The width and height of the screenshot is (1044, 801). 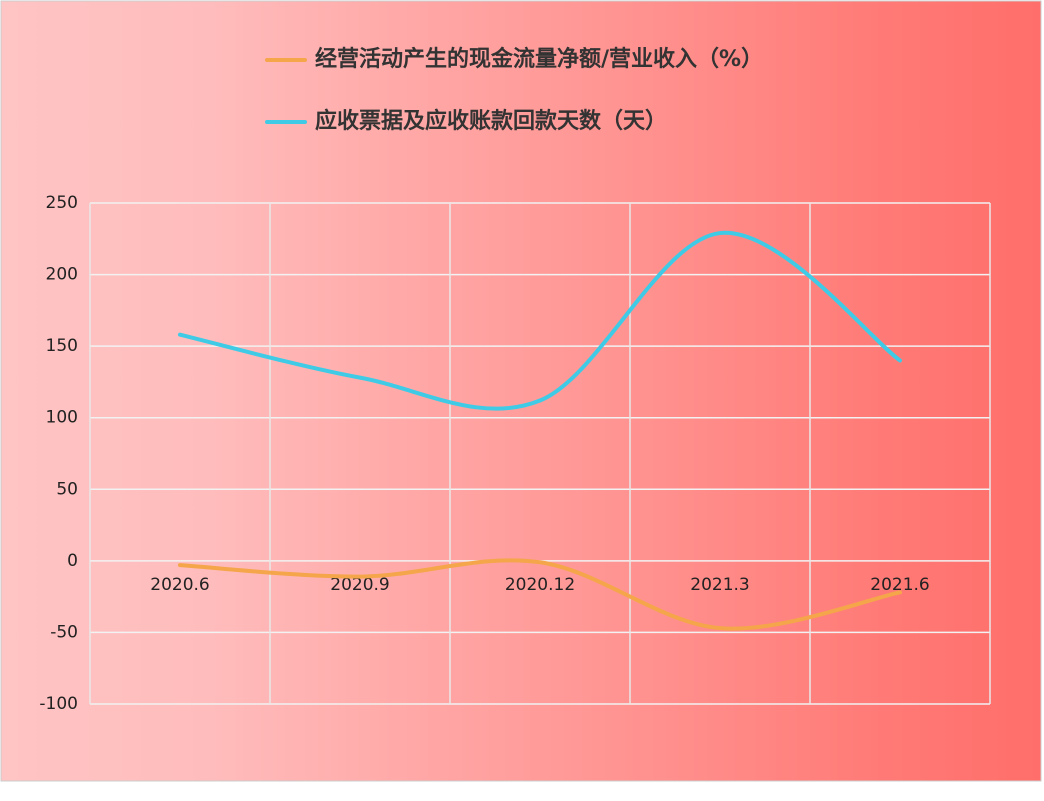 I want to click on legend-label: 经营活动产生的现金流量净额/营业收入（%）, so click(x=539, y=59).